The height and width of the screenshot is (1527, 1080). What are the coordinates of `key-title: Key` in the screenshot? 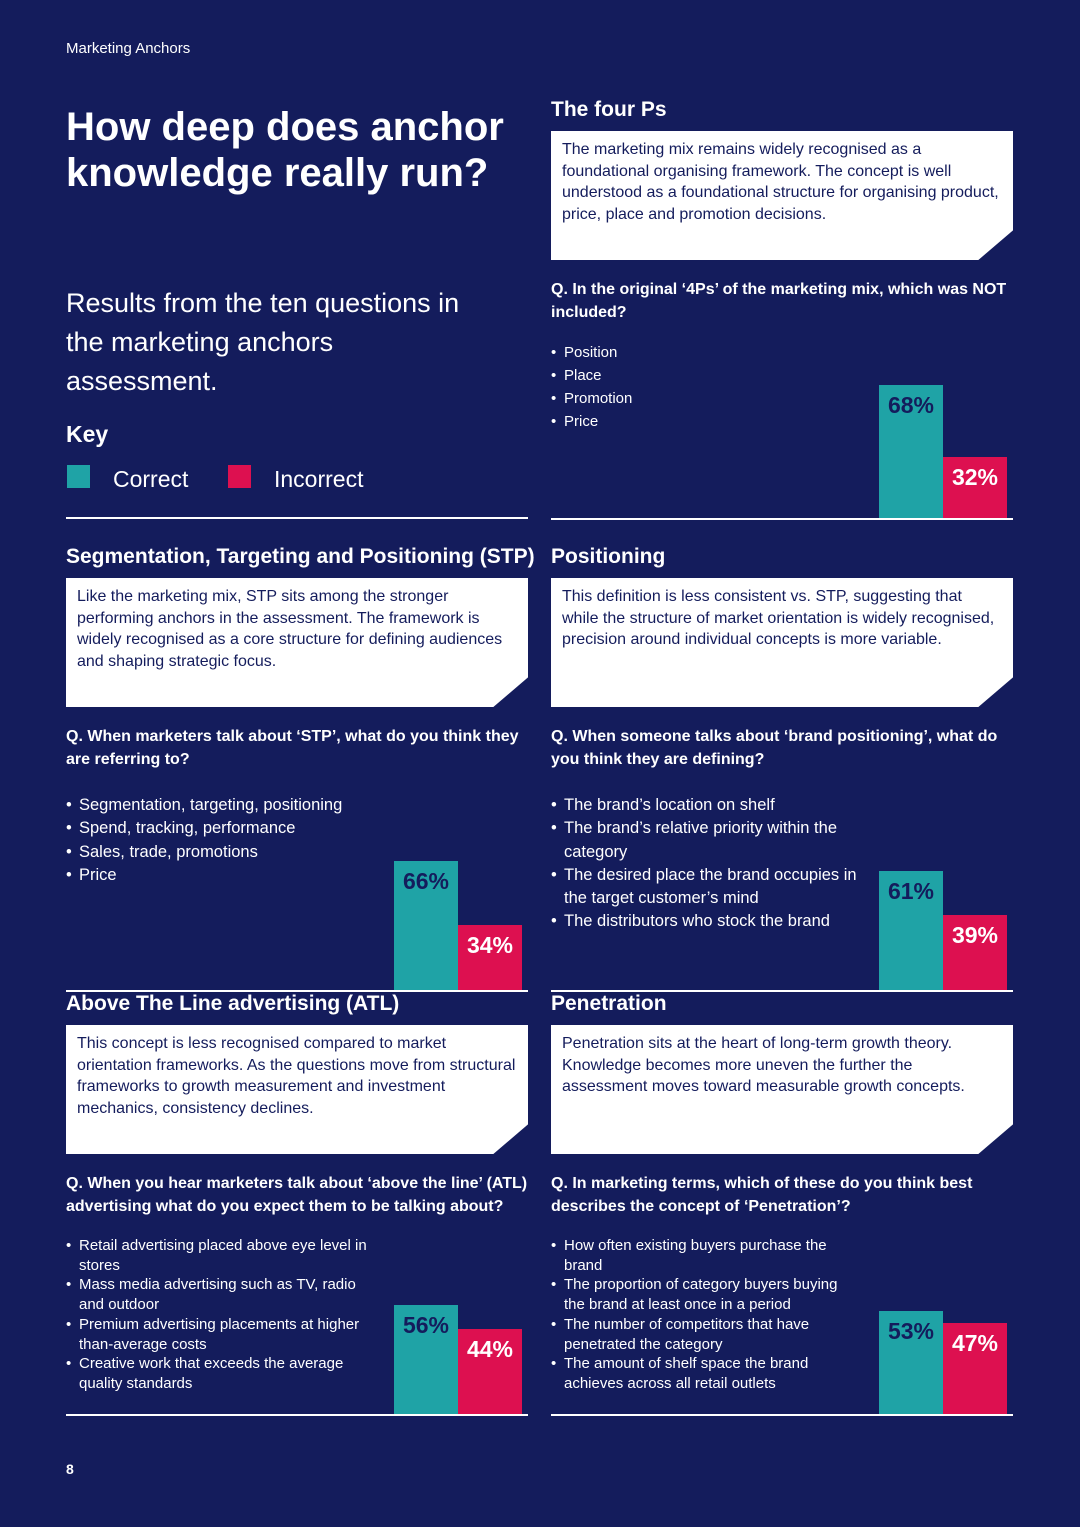 It's located at (87, 434).